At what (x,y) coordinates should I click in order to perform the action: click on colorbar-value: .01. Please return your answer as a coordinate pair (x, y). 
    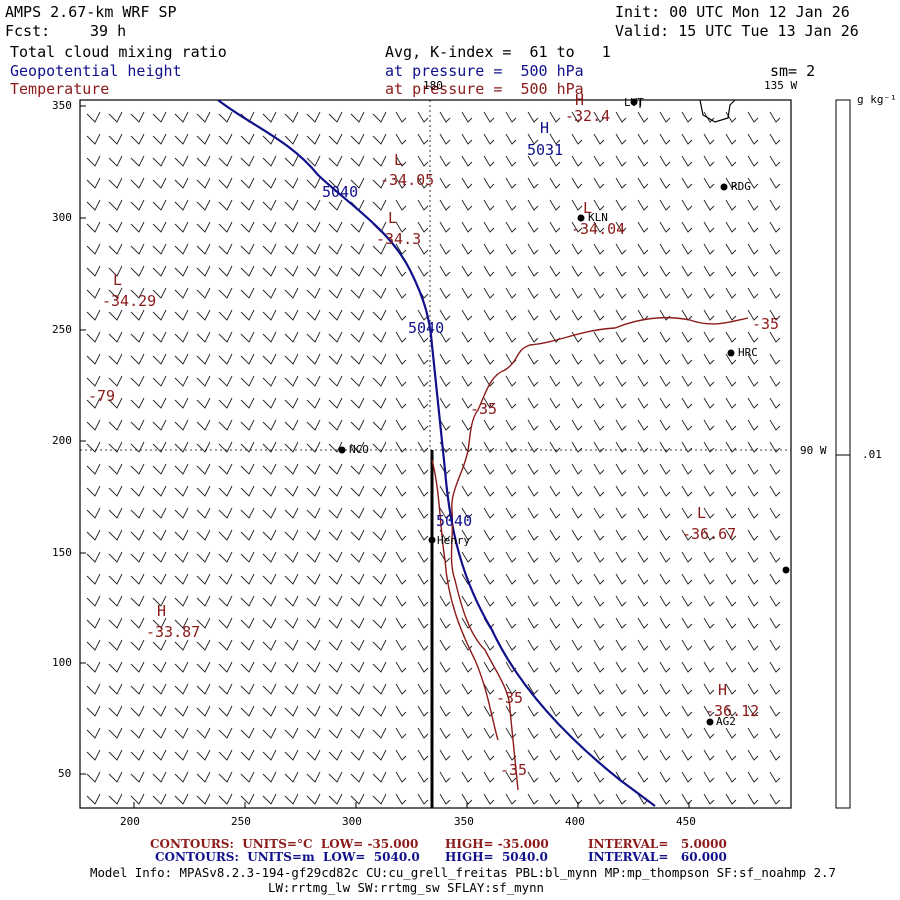
    Looking at the image, I should click on (872, 454).